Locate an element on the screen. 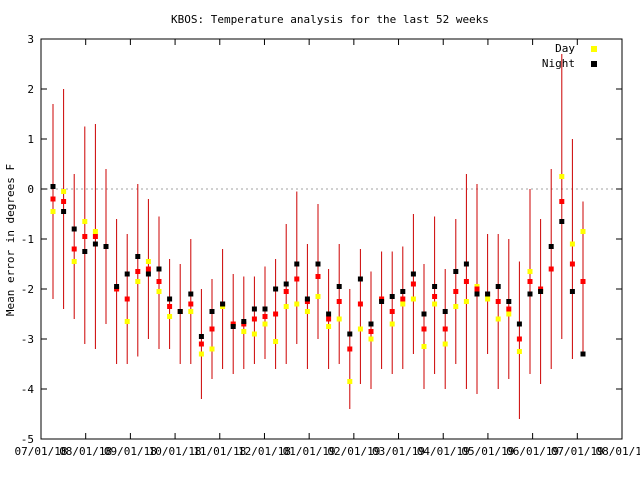  x-tick-label: 06/01/19 is located at coordinates (532, 451).